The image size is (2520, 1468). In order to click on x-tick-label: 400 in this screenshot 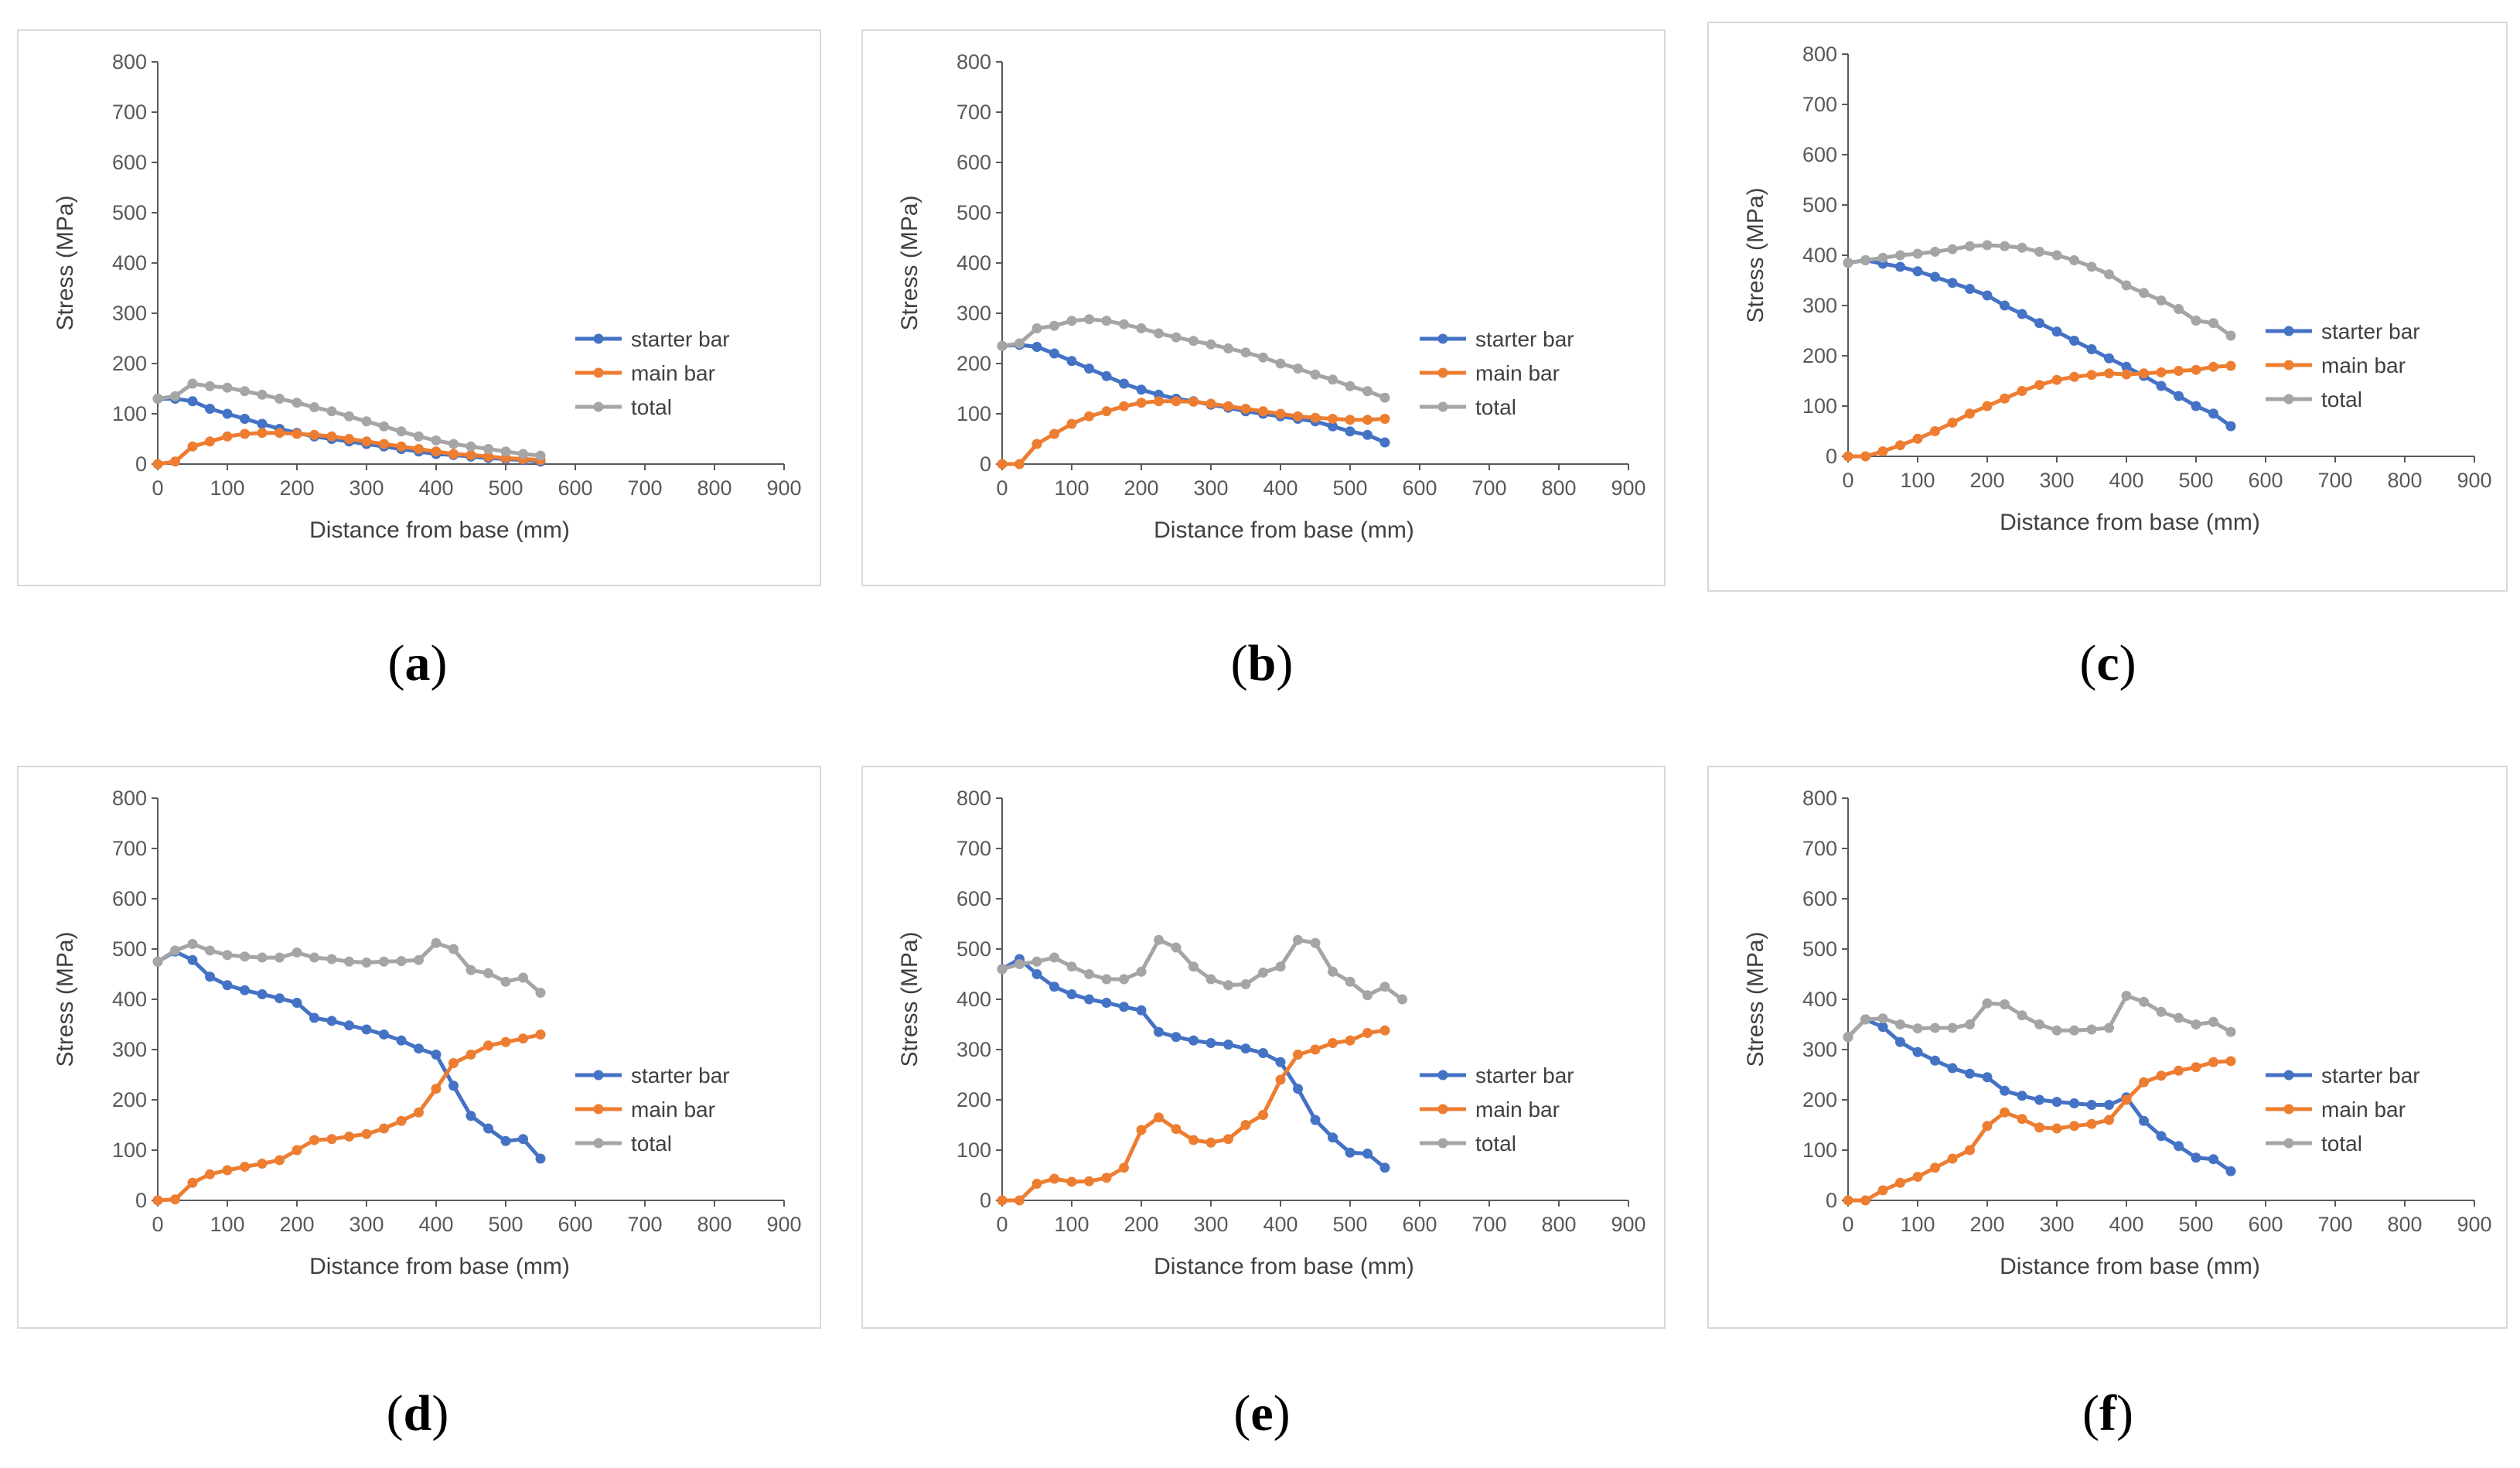, I will do `click(2126, 1224)`.